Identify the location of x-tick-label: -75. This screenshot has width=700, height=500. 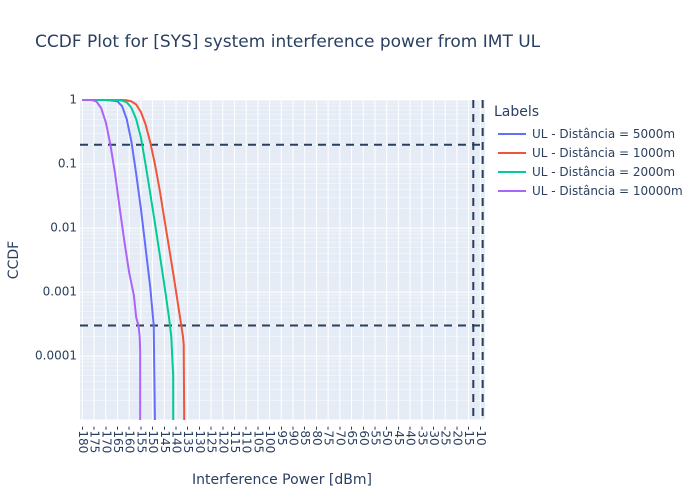
(329, 436).